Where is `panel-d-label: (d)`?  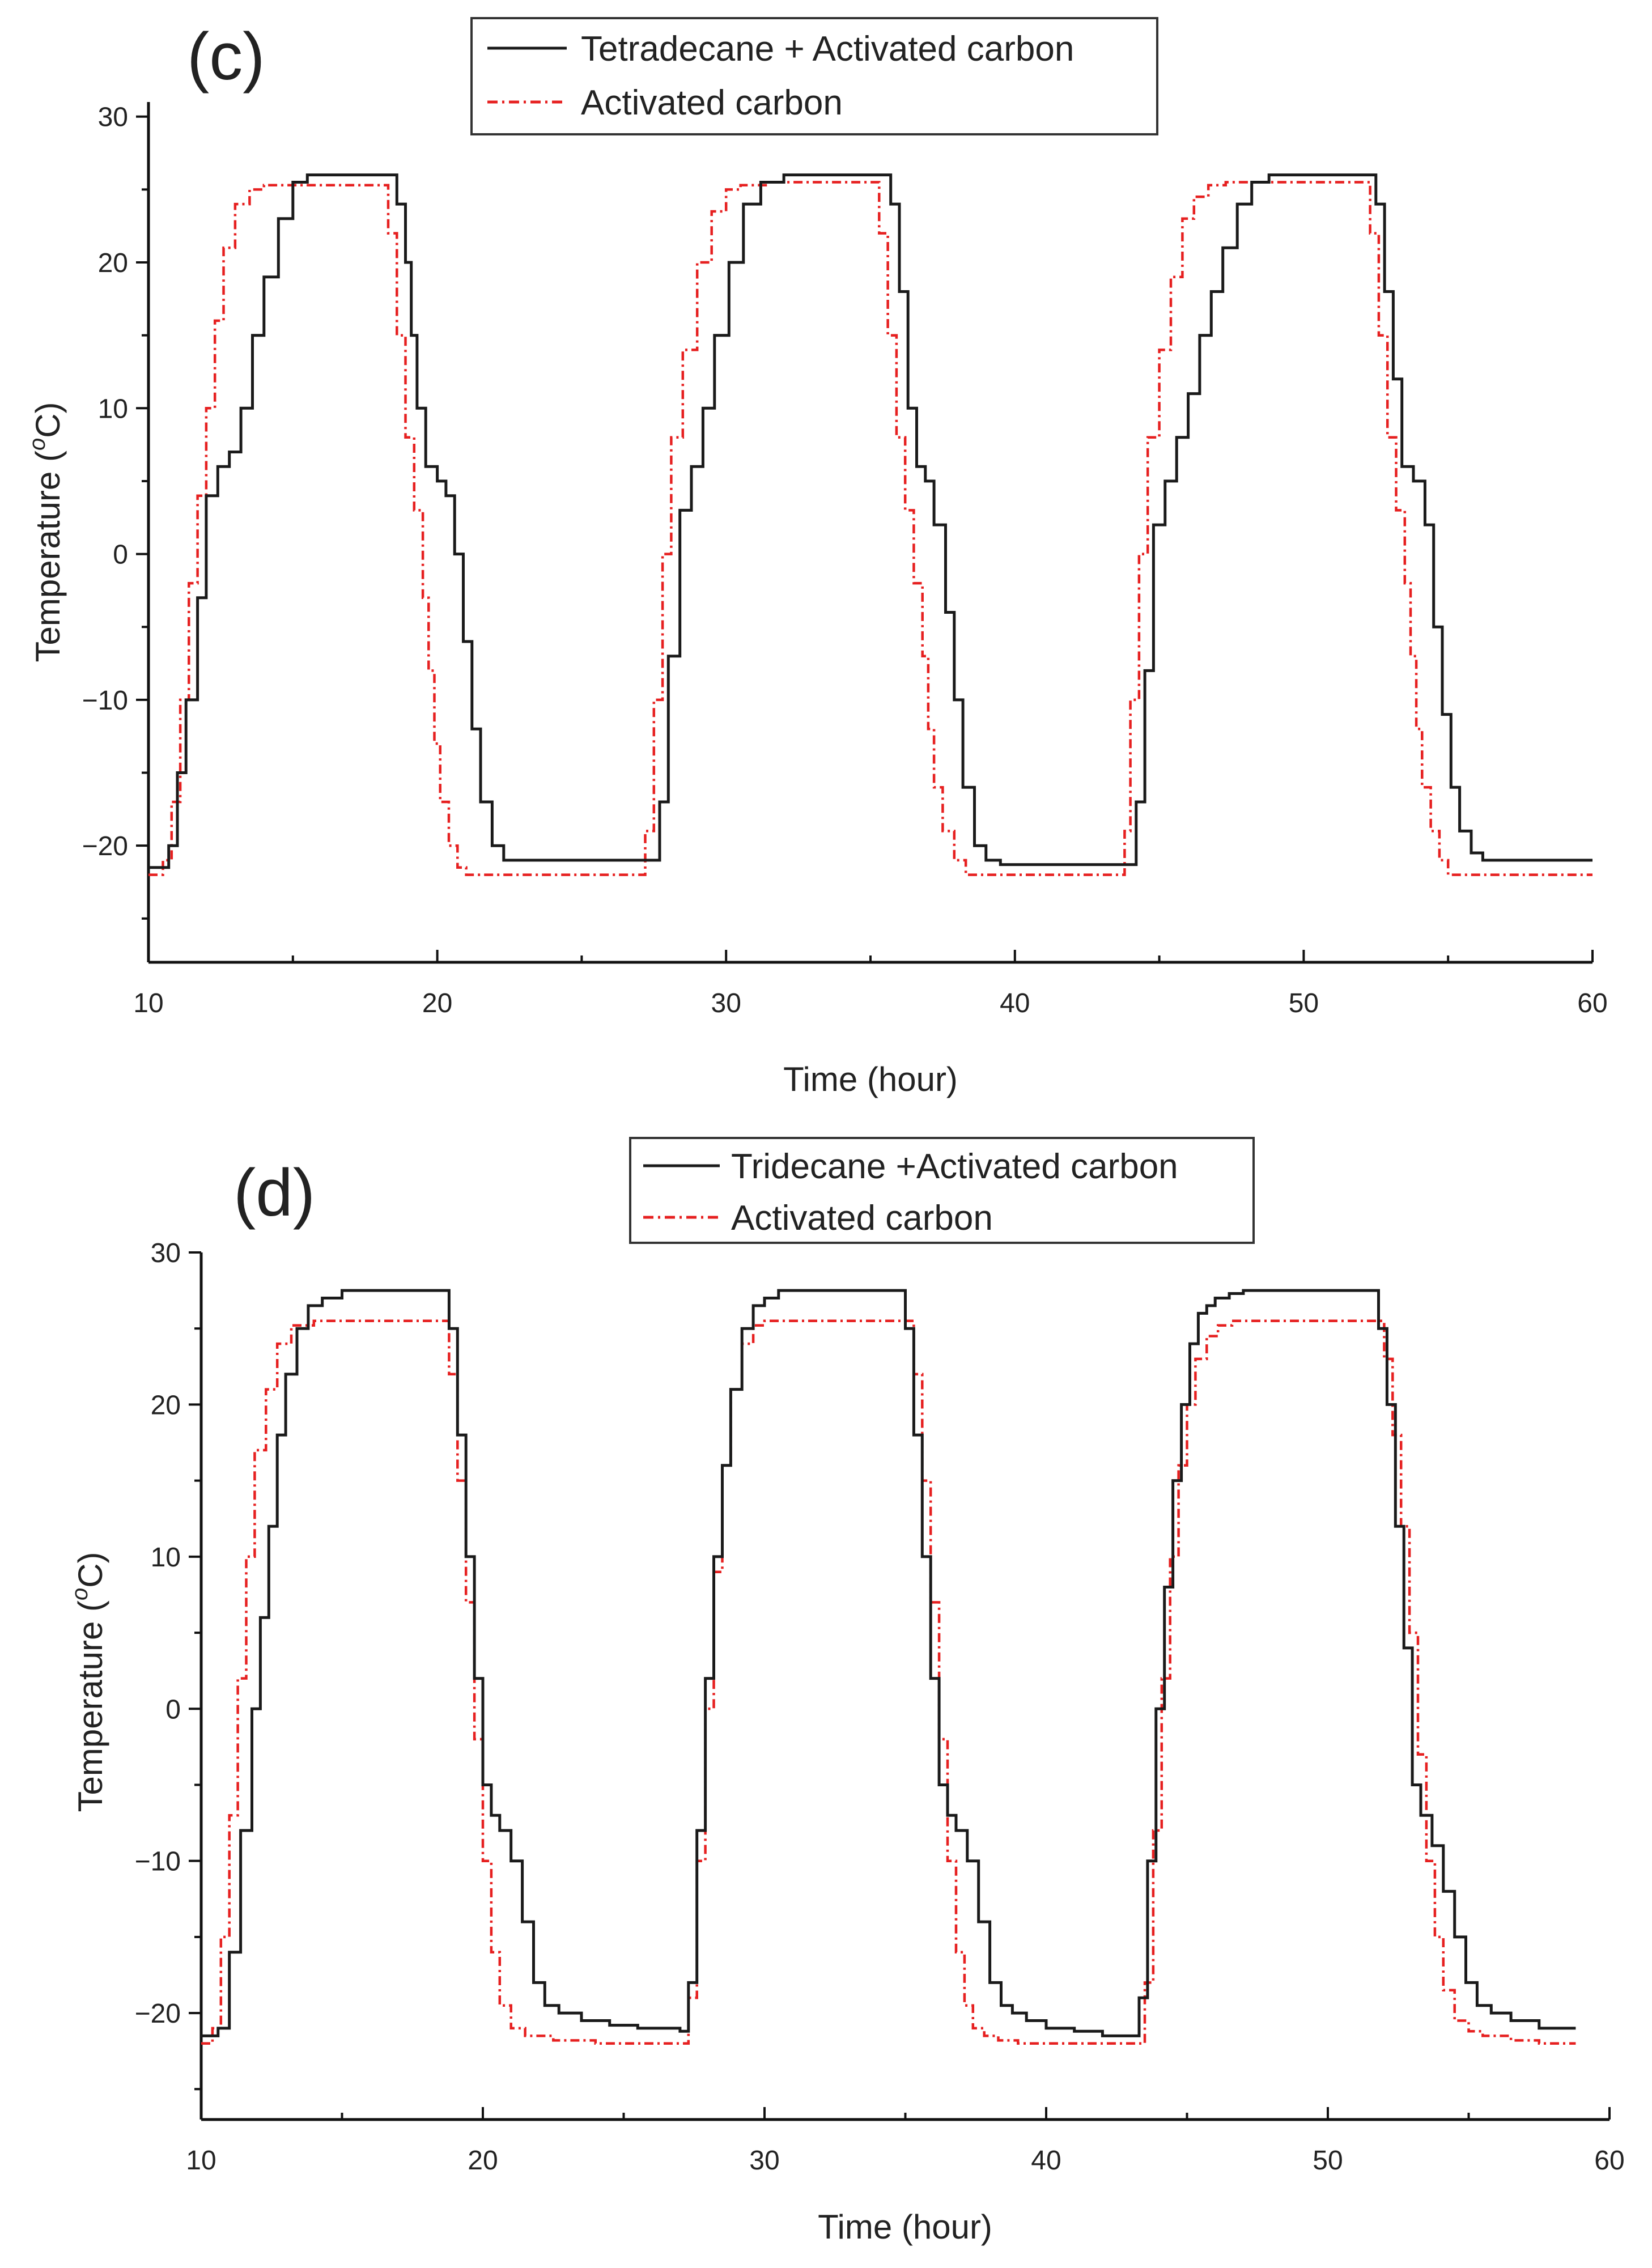 panel-d-label: (d) is located at coordinates (274, 1193).